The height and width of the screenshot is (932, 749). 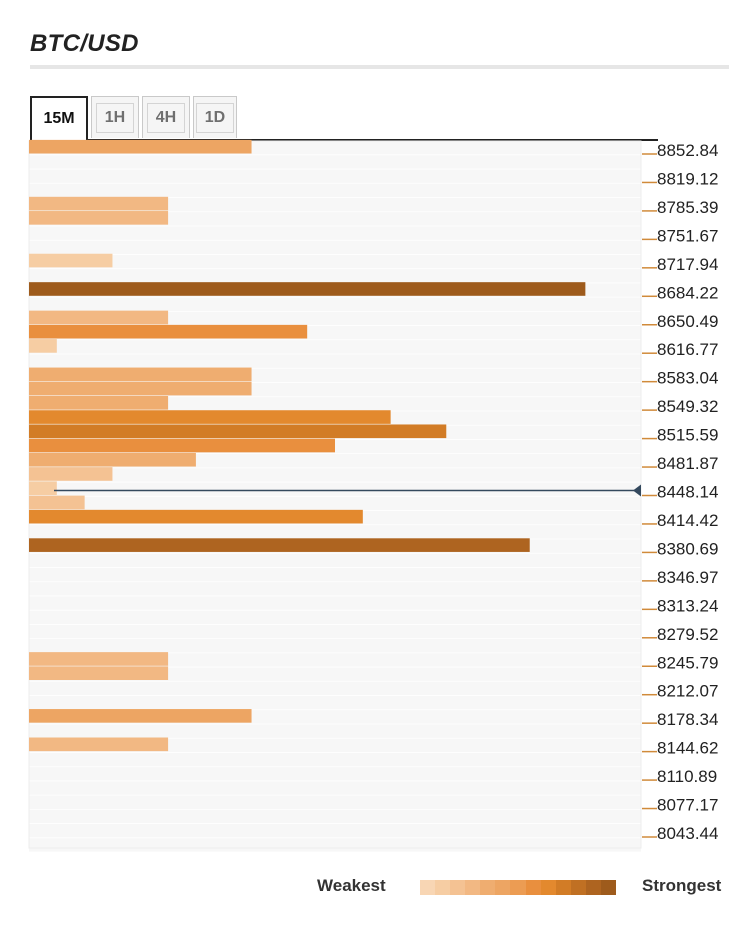 I want to click on price-tick-label: 8717.94, so click(x=687, y=264).